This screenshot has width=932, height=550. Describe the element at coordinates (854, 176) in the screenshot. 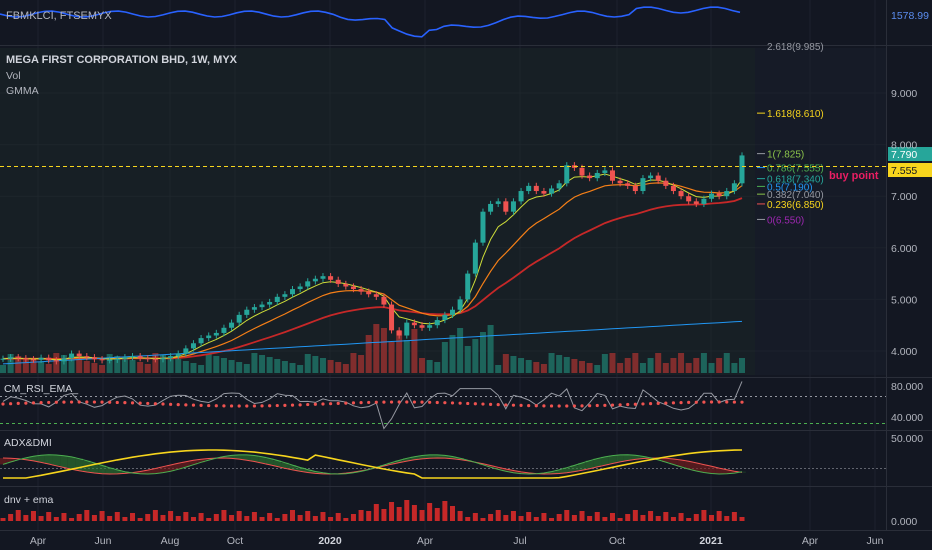

I see `buy-point-label: buy point` at that location.